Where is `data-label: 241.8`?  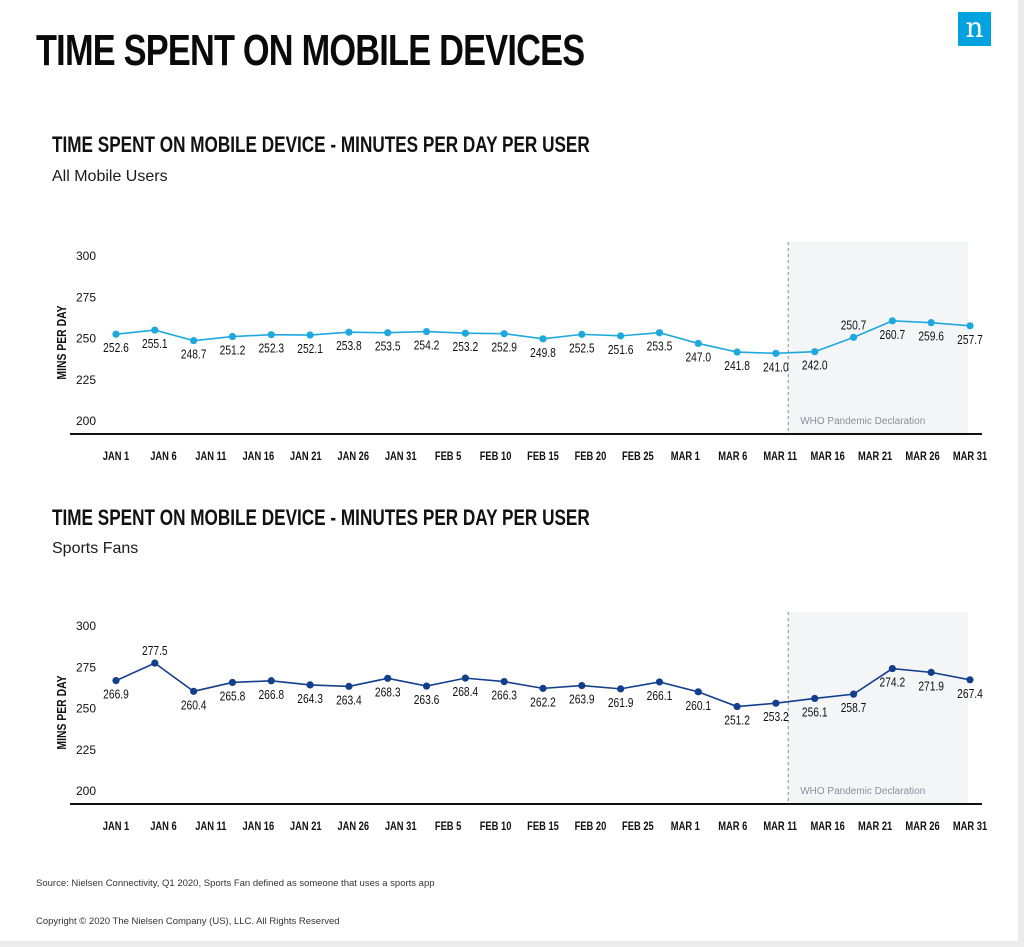
data-label: 241.8 is located at coordinates (737, 366).